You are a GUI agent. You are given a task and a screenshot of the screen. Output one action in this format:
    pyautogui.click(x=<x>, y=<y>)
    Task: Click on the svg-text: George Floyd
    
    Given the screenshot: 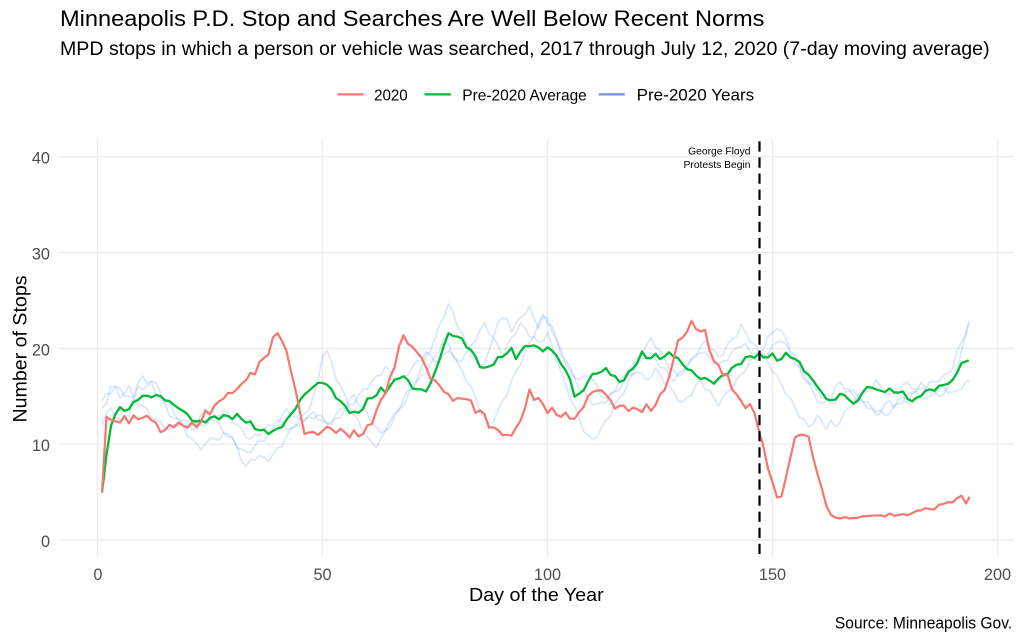 What is the action you would take?
    pyautogui.click(x=719, y=152)
    